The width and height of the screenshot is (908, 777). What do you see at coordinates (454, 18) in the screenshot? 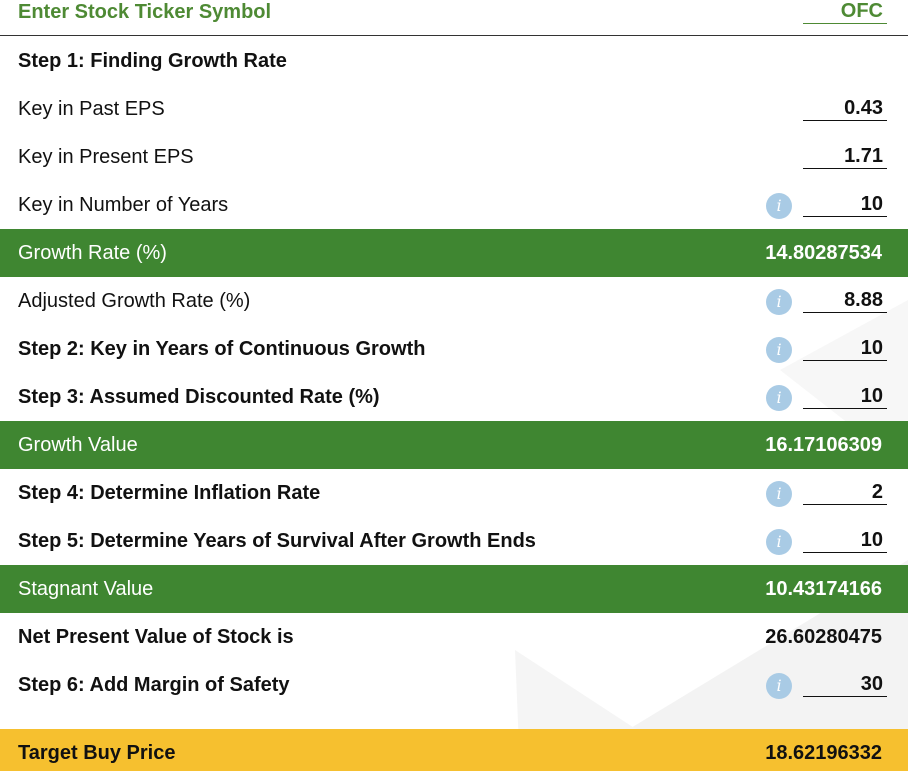
I see `ticker-row: Enter Stock Ticker Symbol` at bounding box center [454, 18].